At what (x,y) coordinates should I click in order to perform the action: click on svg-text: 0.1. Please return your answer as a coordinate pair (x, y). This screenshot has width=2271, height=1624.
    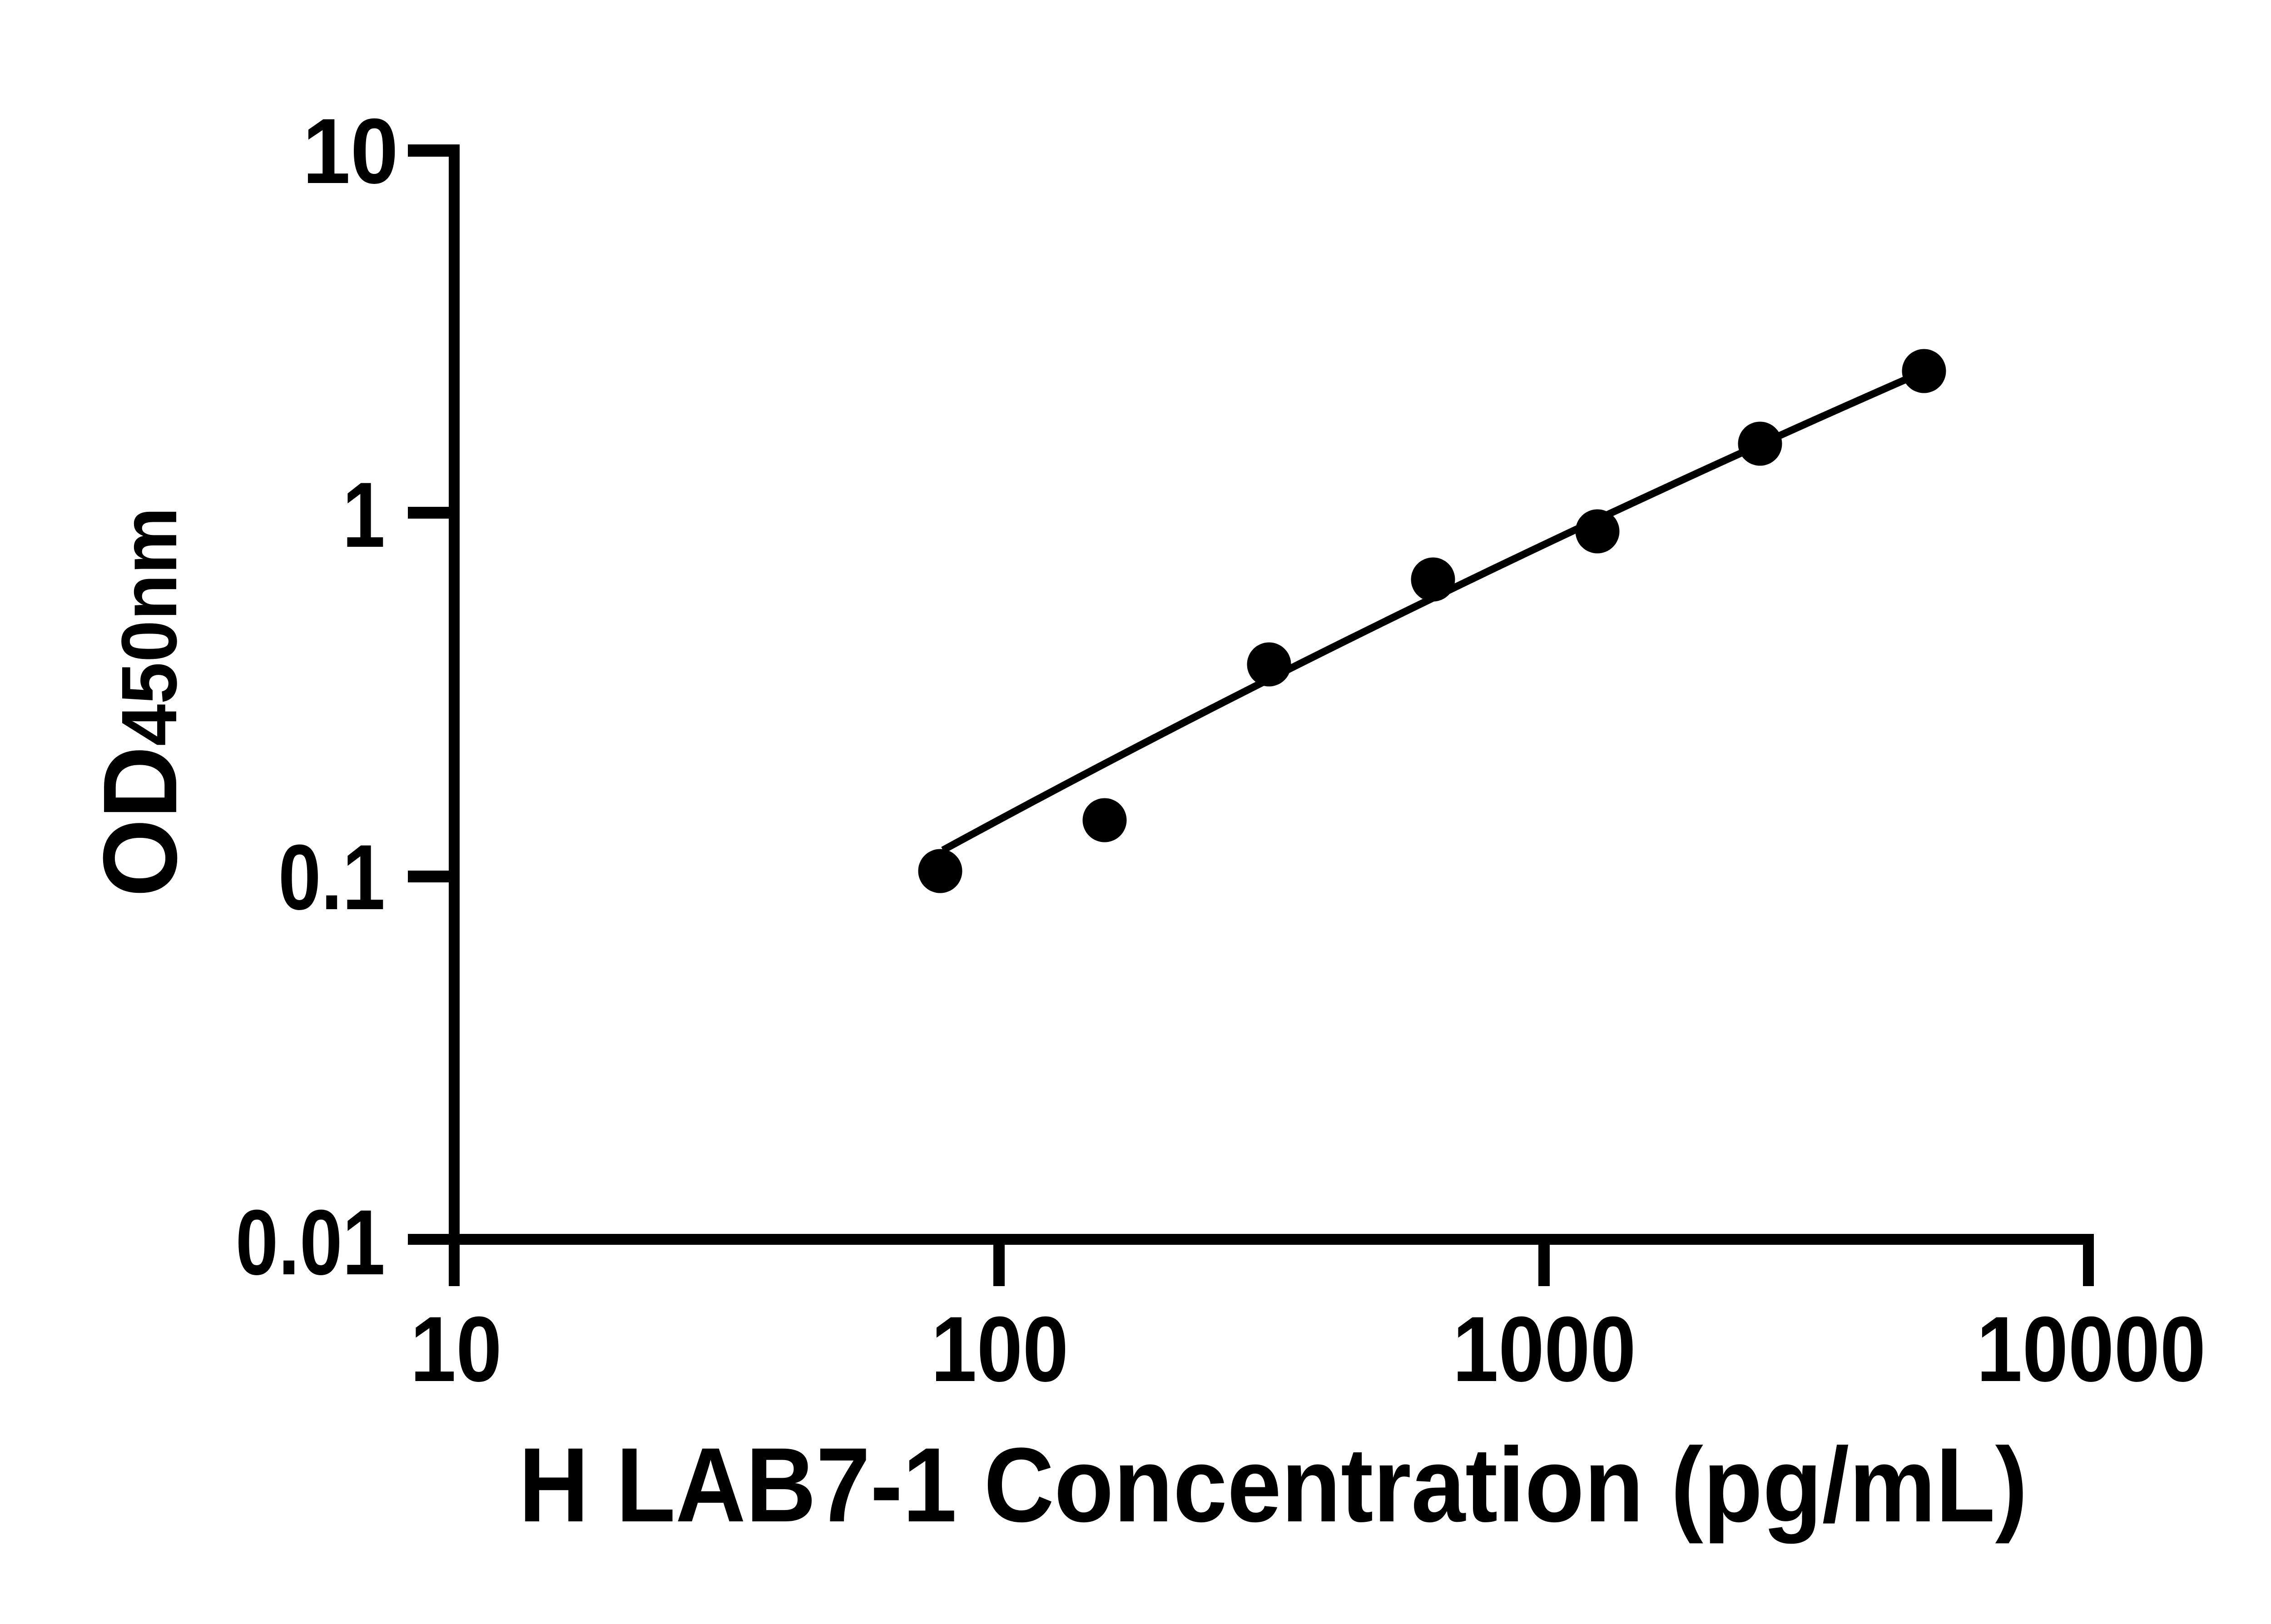
    Looking at the image, I should click on (331, 877).